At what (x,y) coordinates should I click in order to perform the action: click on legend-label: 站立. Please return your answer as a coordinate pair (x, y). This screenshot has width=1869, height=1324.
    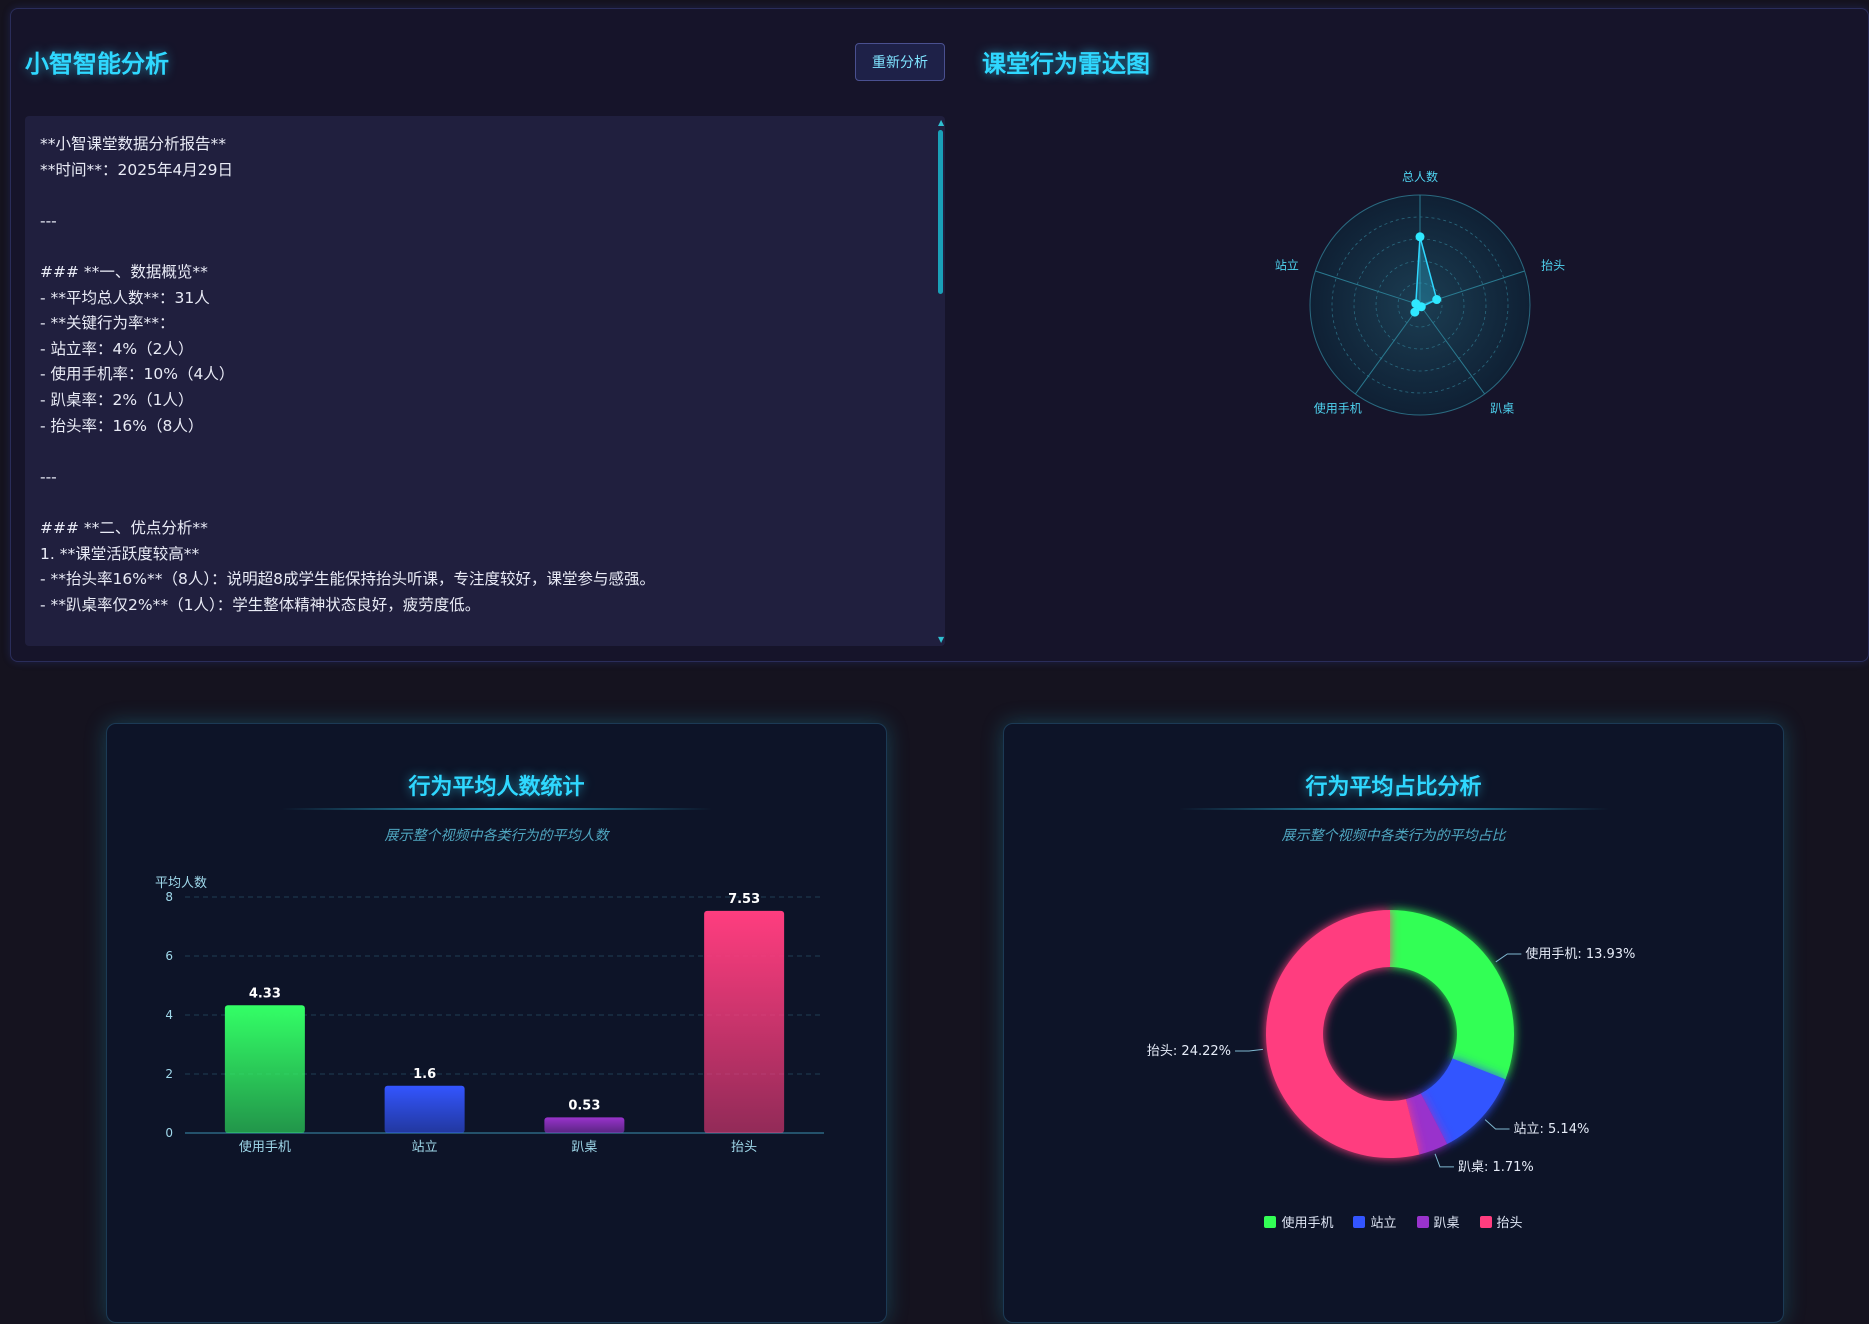
    Looking at the image, I should click on (1383, 1223).